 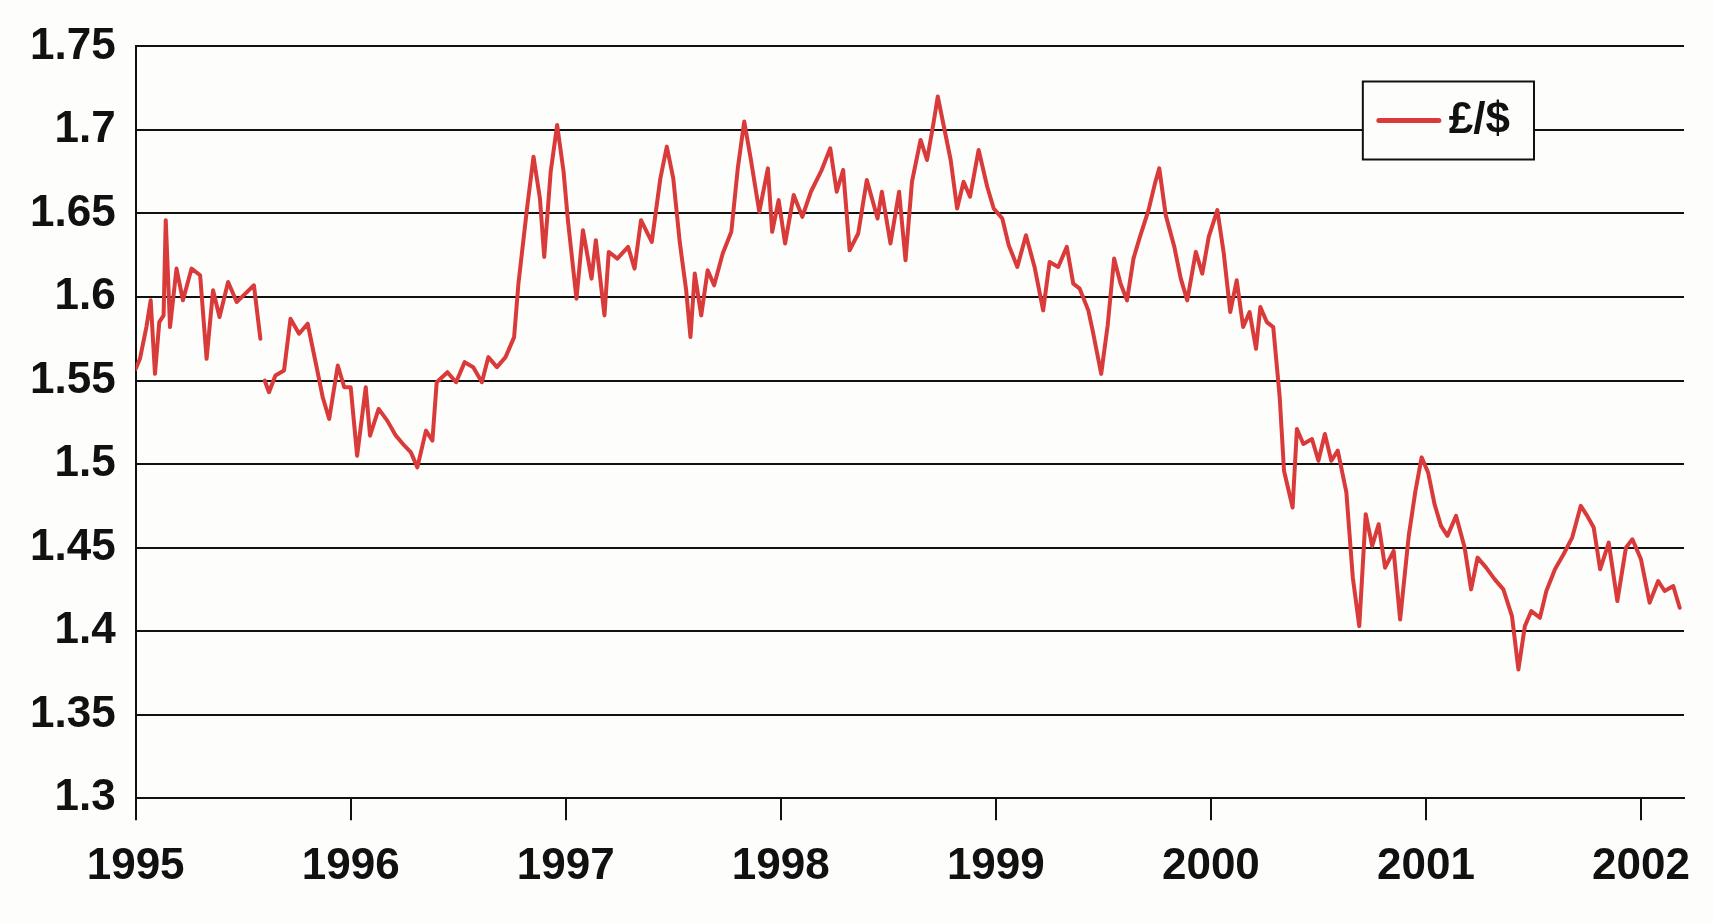 I want to click on y-tick-label: 1.45, so click(x=73, y=544).